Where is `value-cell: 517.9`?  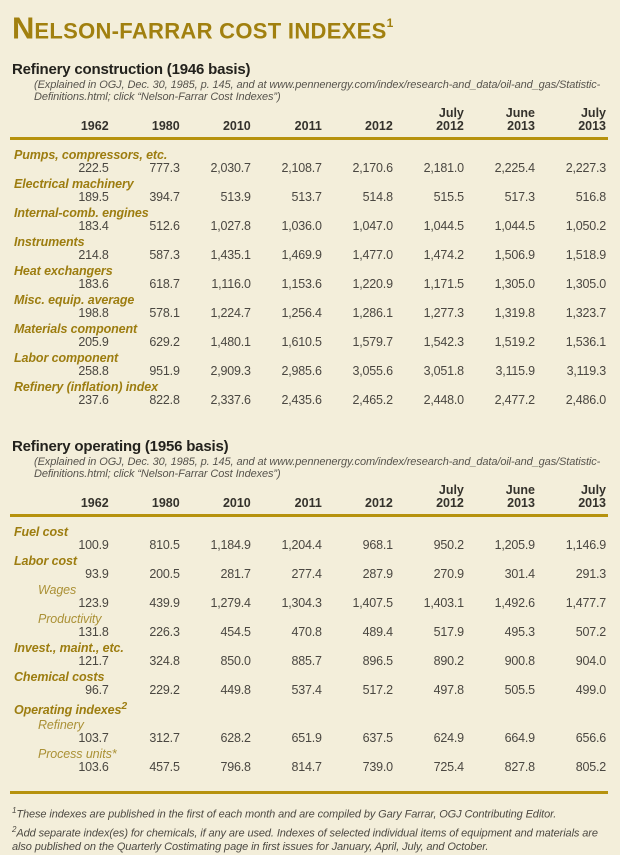
value-cell: 517.9 is located at coordinates (448, 631).